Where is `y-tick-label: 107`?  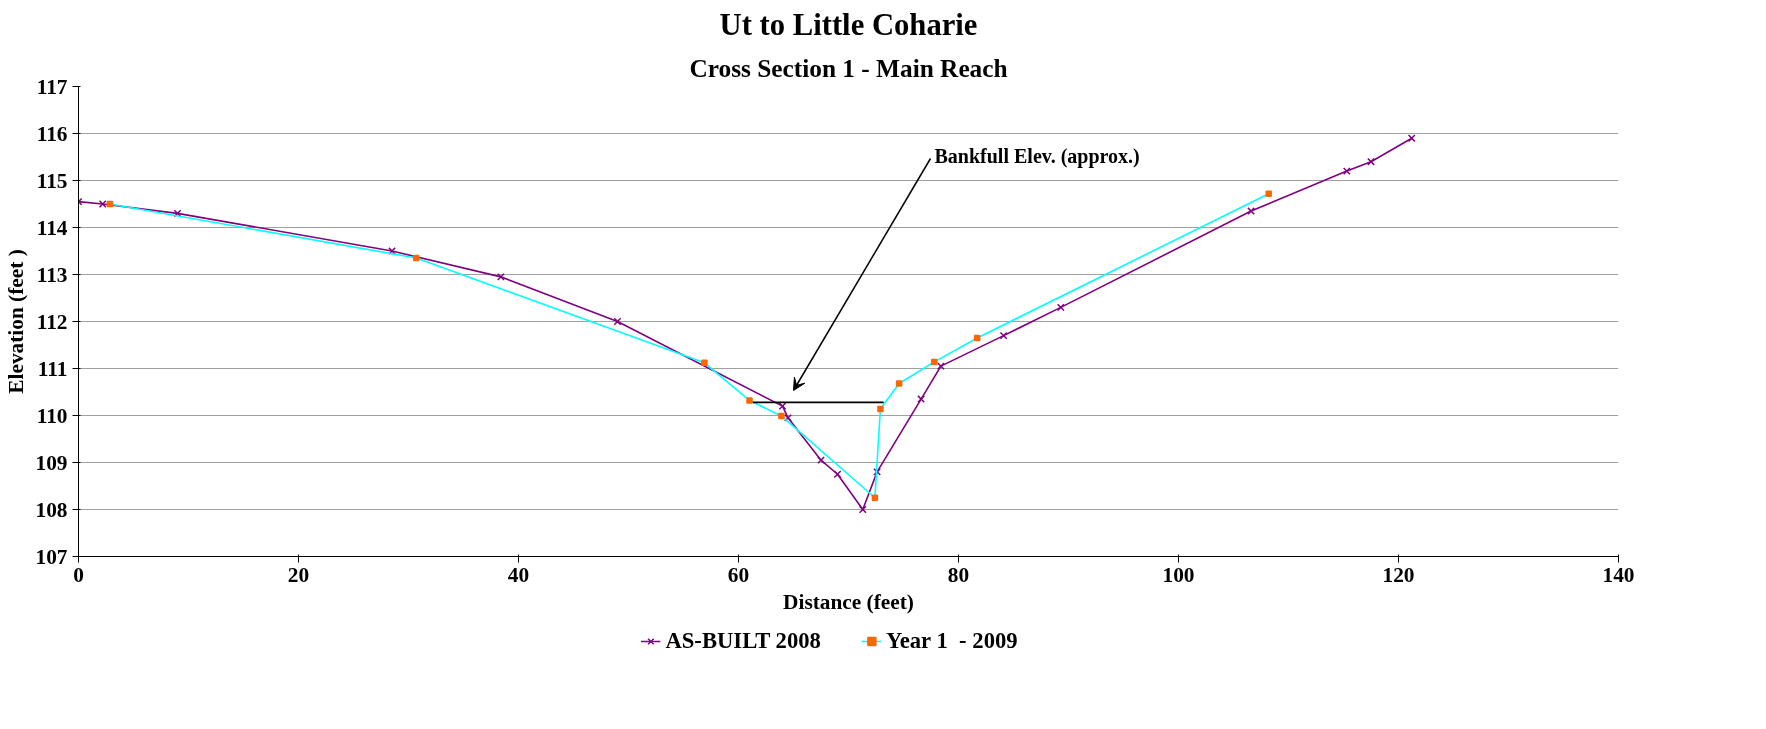 y-tick-label: 107 is located at coordinates (51, 556).